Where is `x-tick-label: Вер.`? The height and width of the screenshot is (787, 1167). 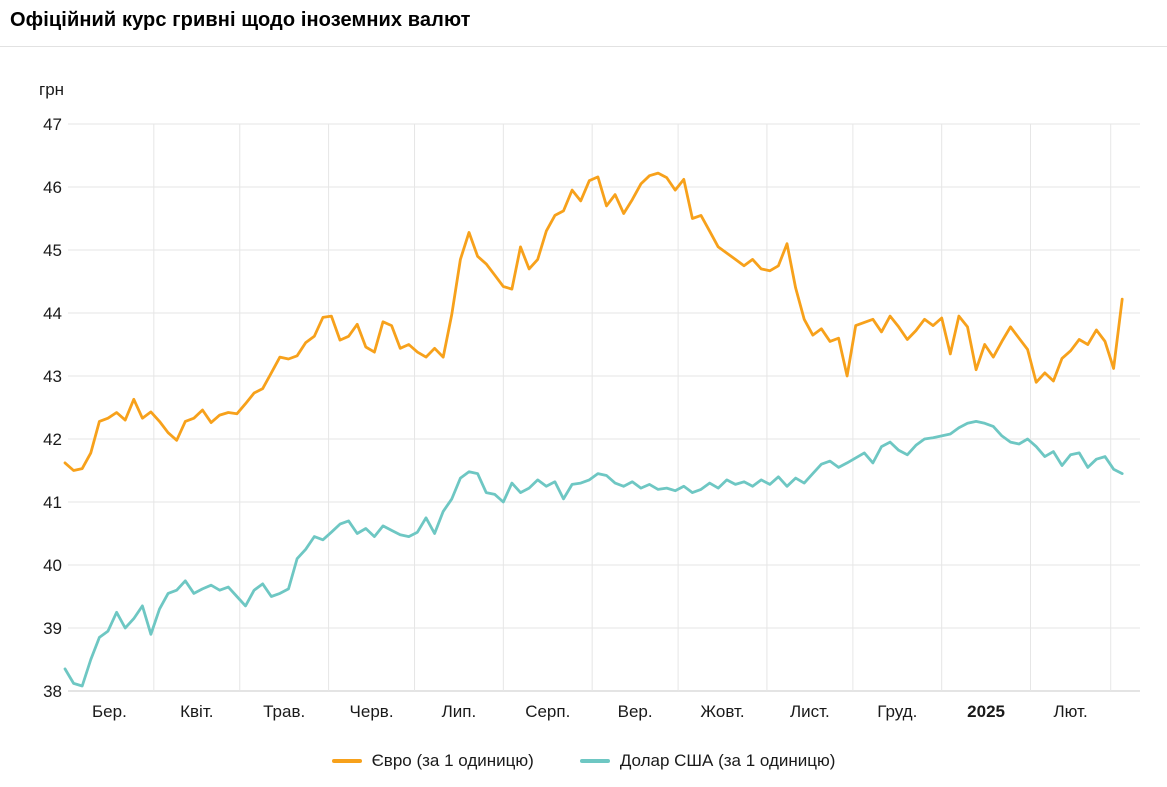
x-tick-label: Вер. is located at coordinates (635, 711).